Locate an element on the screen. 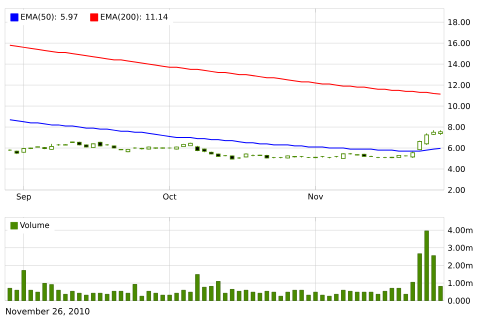 The height and width of the screenshot is (320, 485). y-tick-label: 18.00 is located at coordinates (459, 22).